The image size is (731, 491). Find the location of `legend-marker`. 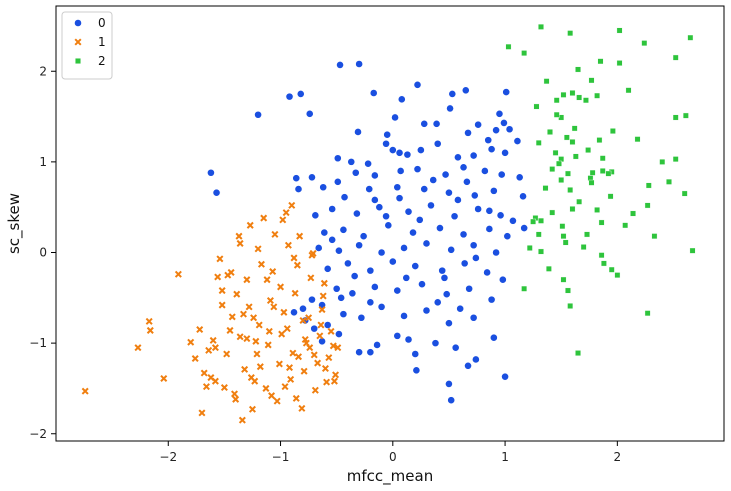

legend-marker is located at coordinates (78, 61).